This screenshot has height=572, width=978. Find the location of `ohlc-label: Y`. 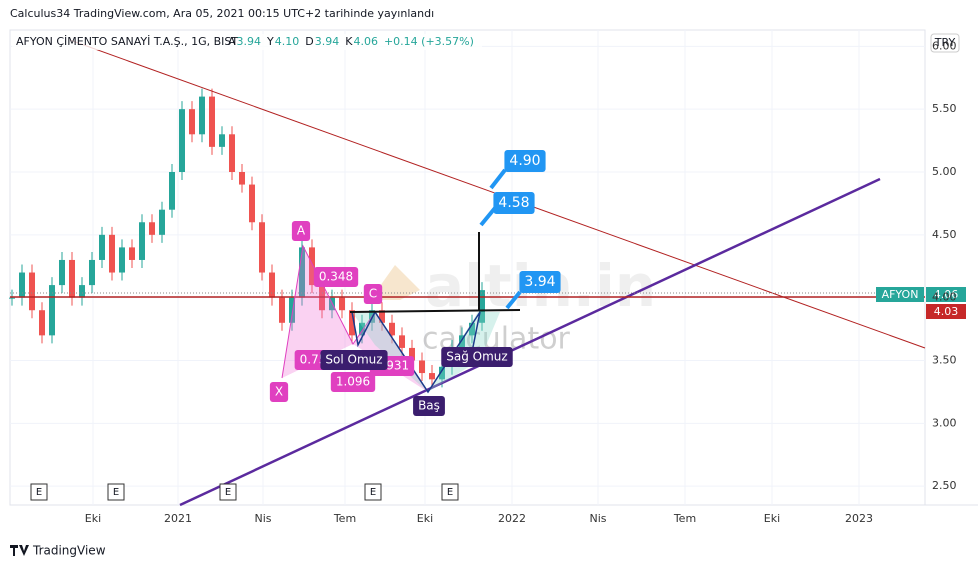

ohlc-label: Y is located at coordinates (270, 41).